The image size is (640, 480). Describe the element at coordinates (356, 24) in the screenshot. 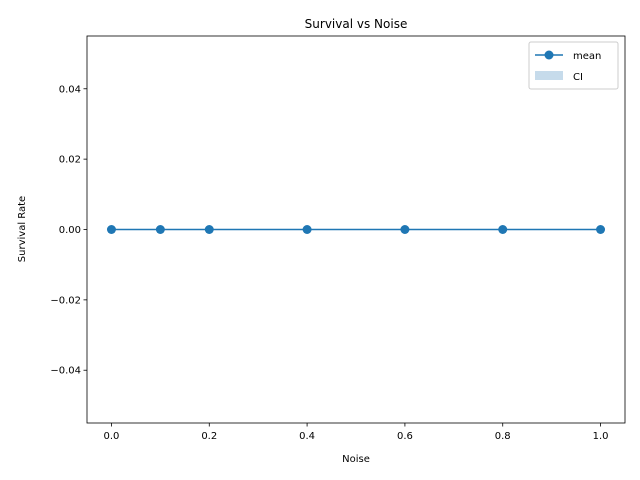

I see `chart-title: Survival vs Noise` at that location.